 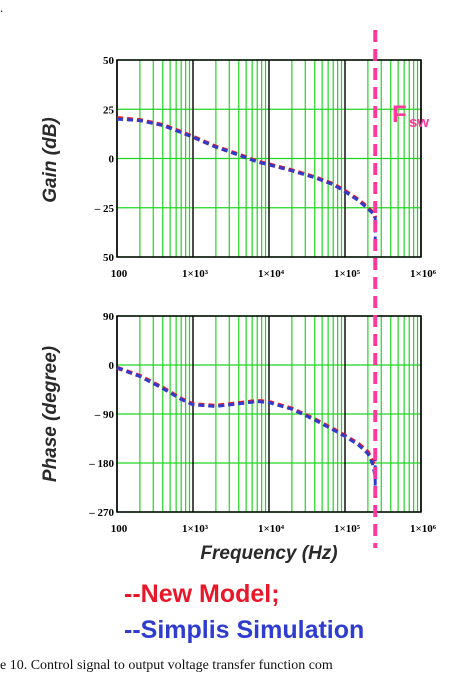 What do you see at coordinates (268, 553) in the screenshot?
I see `x-axis-label: Frequency (Hz)` at bounding box center [268, 553].